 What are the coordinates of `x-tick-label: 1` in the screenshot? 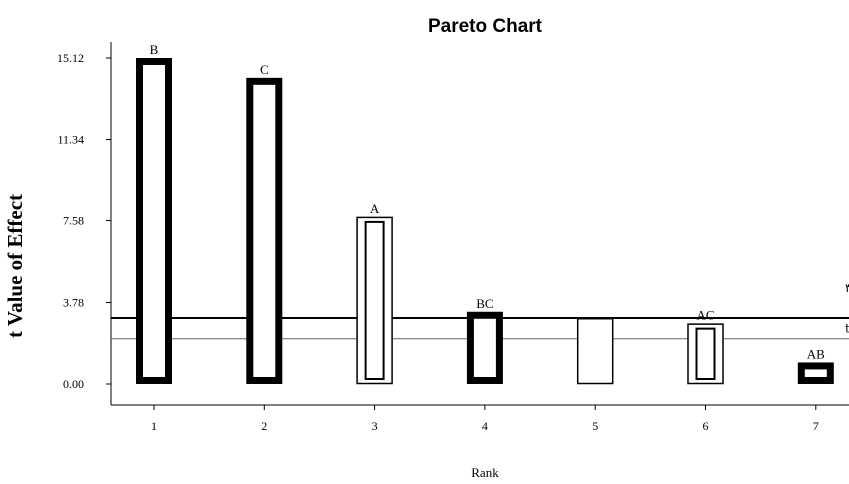 It's located at (154, 426).